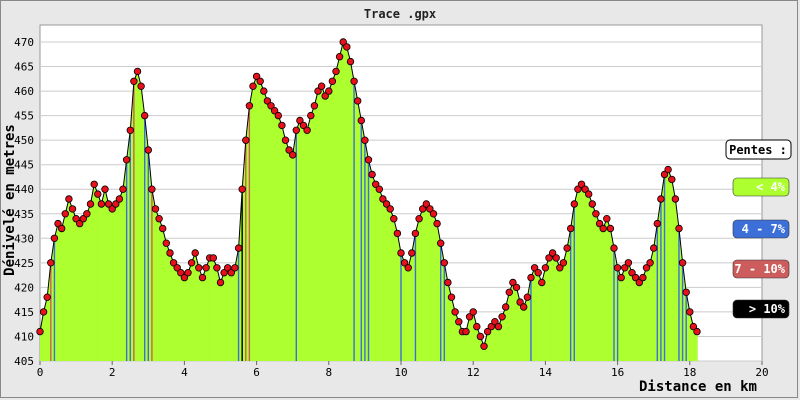 This screenshot has height=400, width=800. Describe the element at coordinates (698, 387) in the screenshot. I see `x-axis-label: Distance en km` at that location.